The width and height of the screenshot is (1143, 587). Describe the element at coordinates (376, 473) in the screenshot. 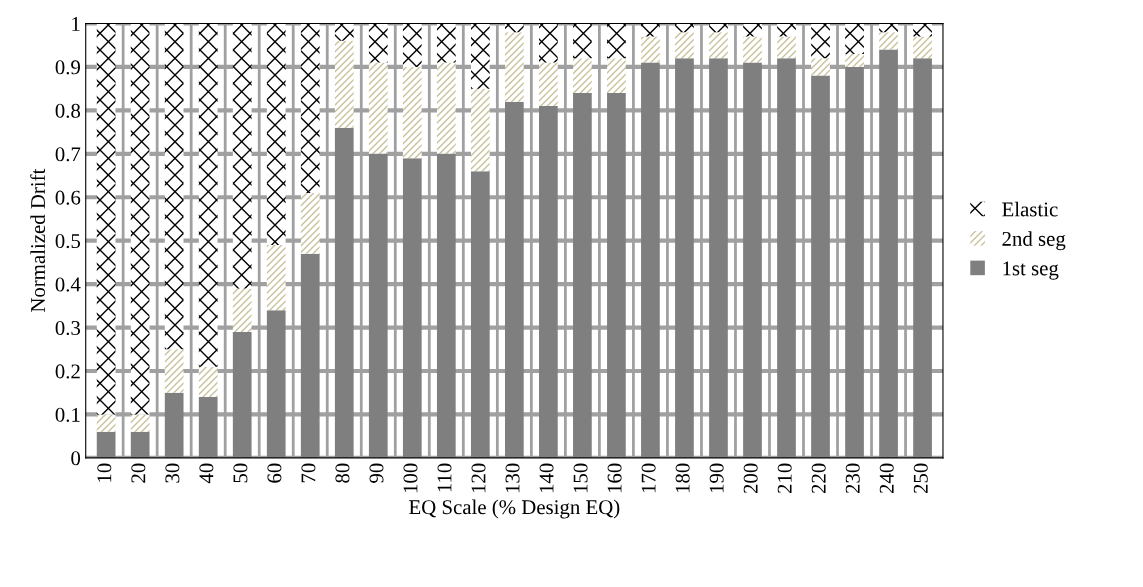

I see `x-tick-label: 90` at that location.